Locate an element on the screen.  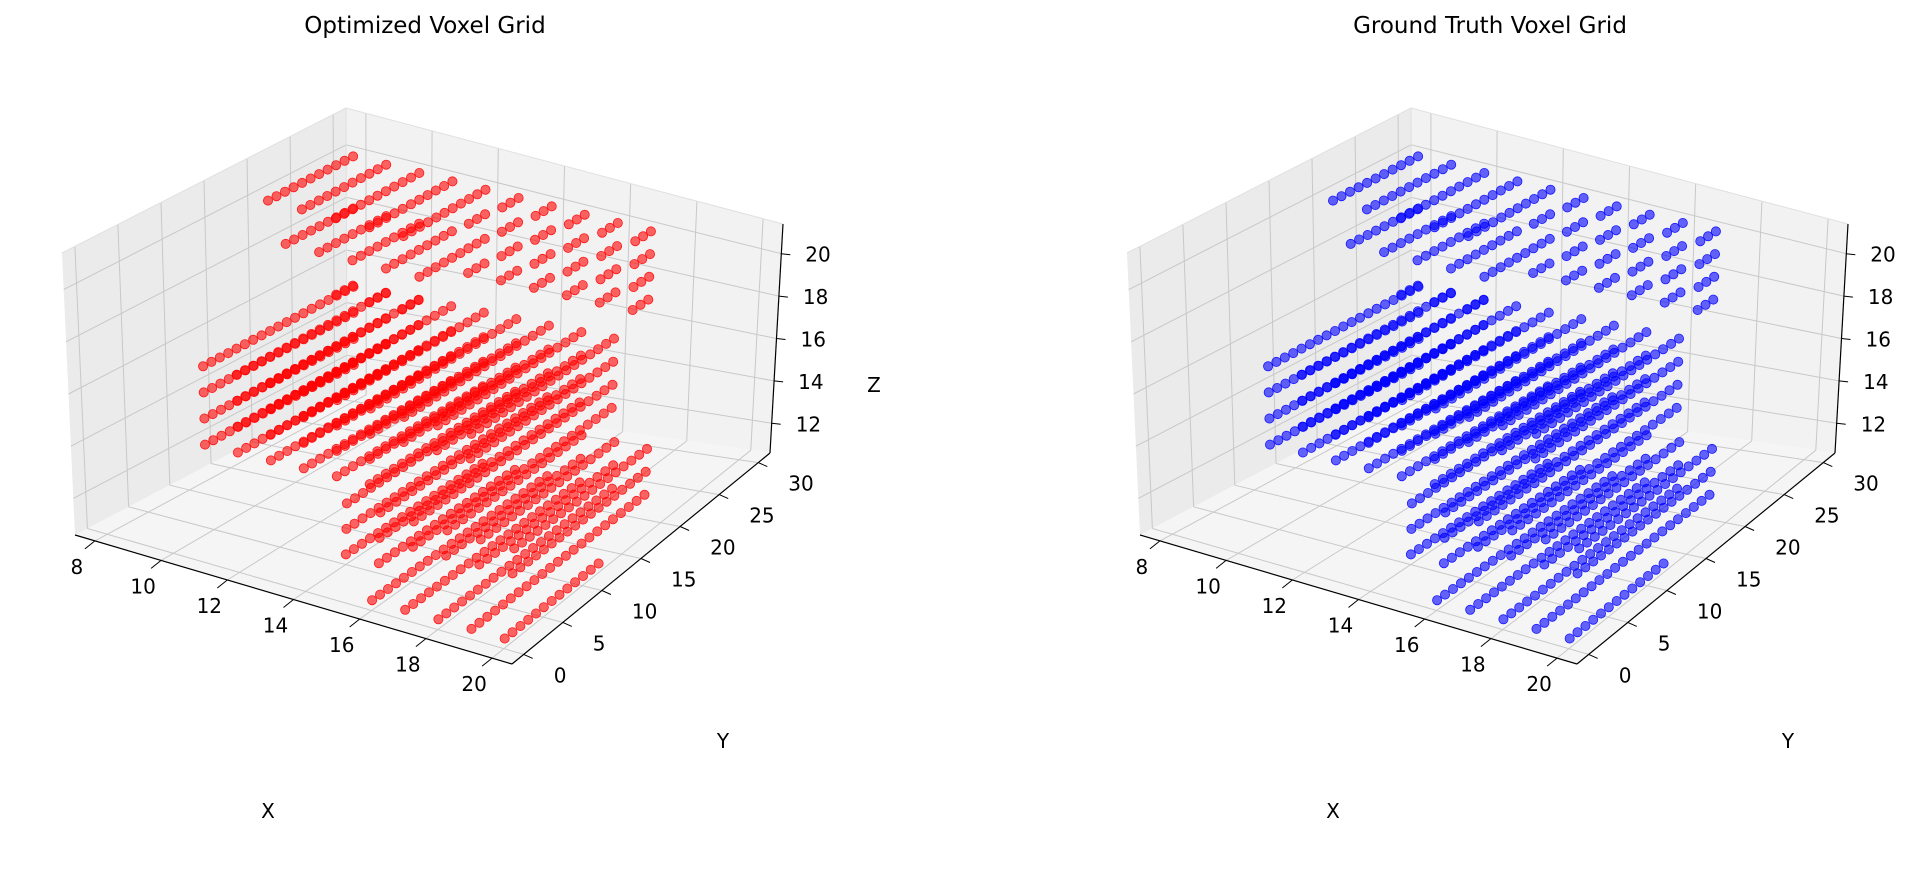
gridline-z is located at coordinates (208, 374).